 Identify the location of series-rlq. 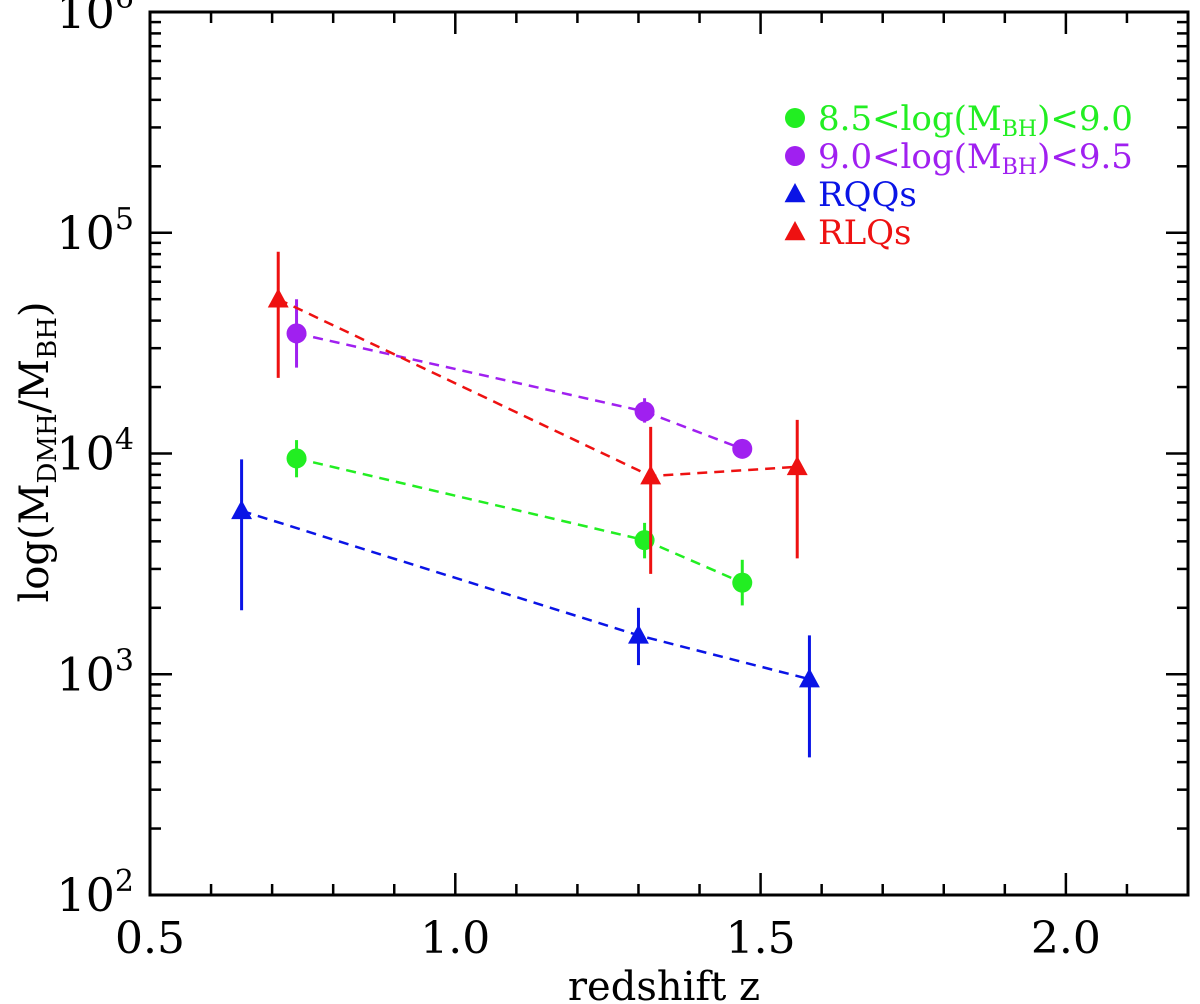
(537, 412).